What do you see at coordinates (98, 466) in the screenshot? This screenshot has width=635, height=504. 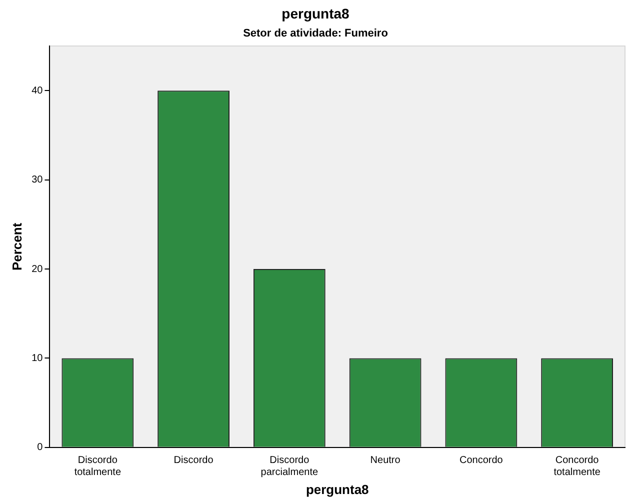 I see `x-tick-label: Discordo totalmente` at bounding box center [98, 466].